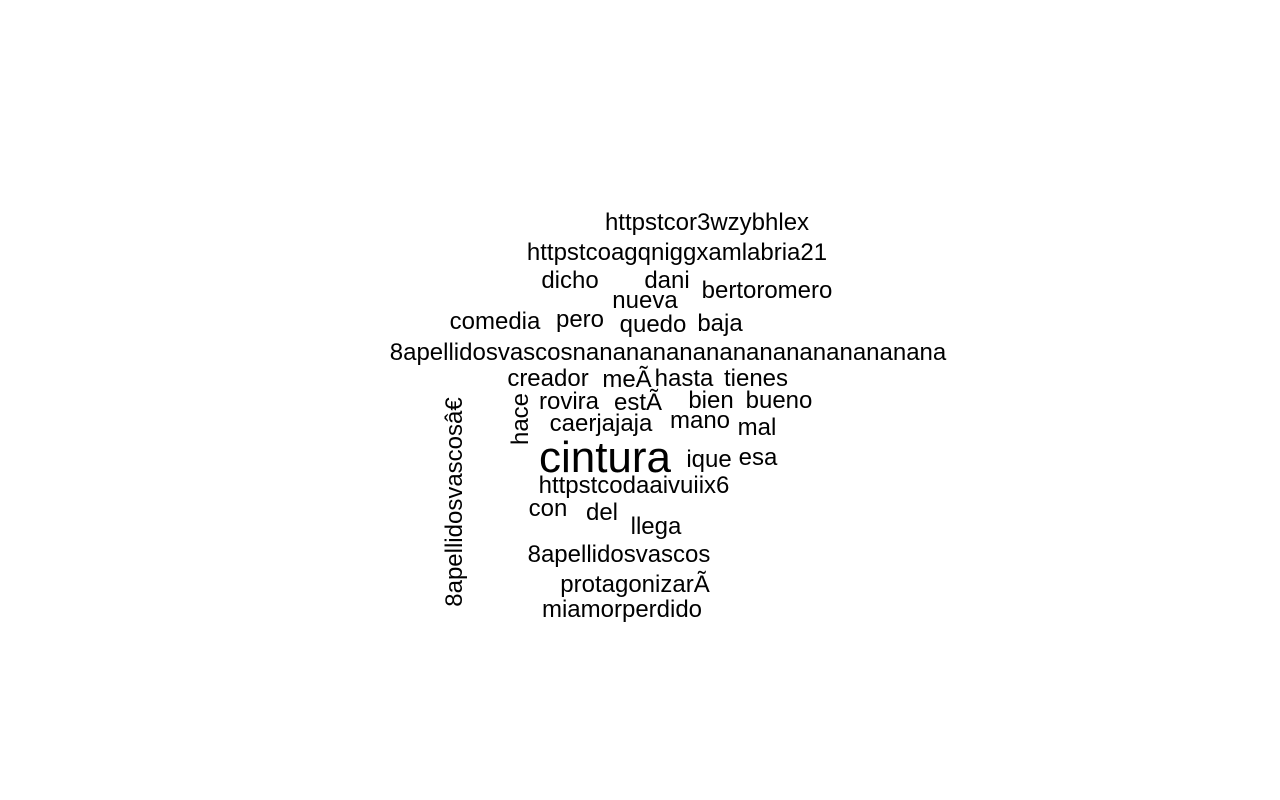 The image size is (1280, 800). What do you see at coordinates (520, 419) in the screenshot?
I see `word-hace: hace` at bounding box center [520, 419].